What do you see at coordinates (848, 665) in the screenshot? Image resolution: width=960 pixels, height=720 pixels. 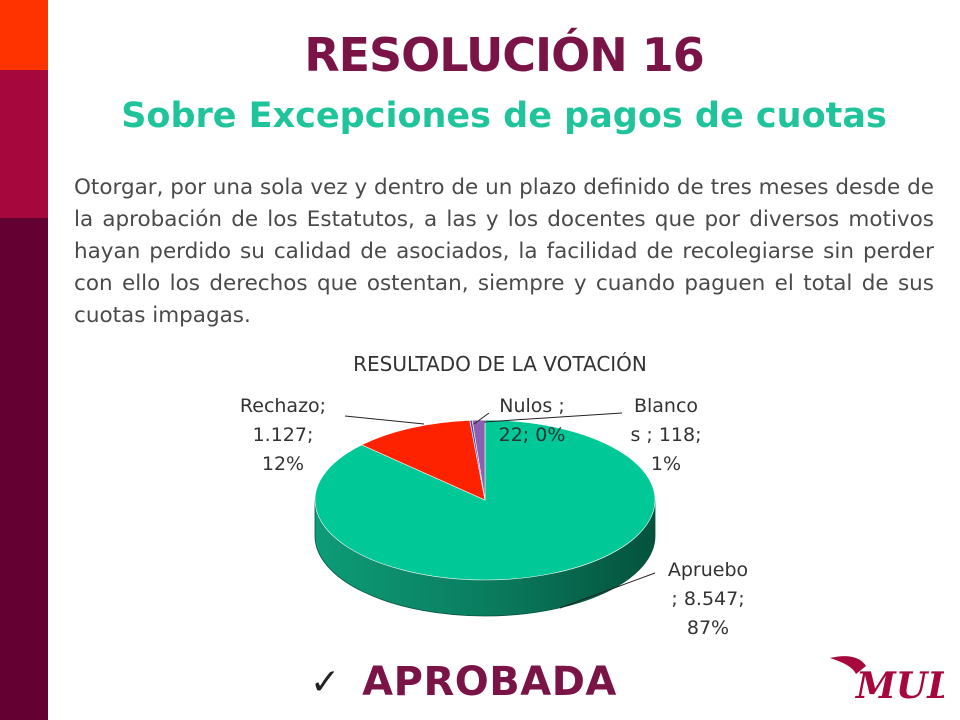 I see `logo-swoosh` at bounding box center [848, 665].